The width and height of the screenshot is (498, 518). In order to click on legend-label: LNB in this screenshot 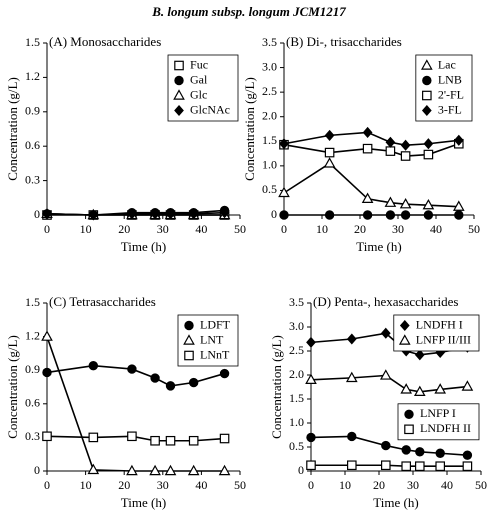, I will do `click(450, 79)`.